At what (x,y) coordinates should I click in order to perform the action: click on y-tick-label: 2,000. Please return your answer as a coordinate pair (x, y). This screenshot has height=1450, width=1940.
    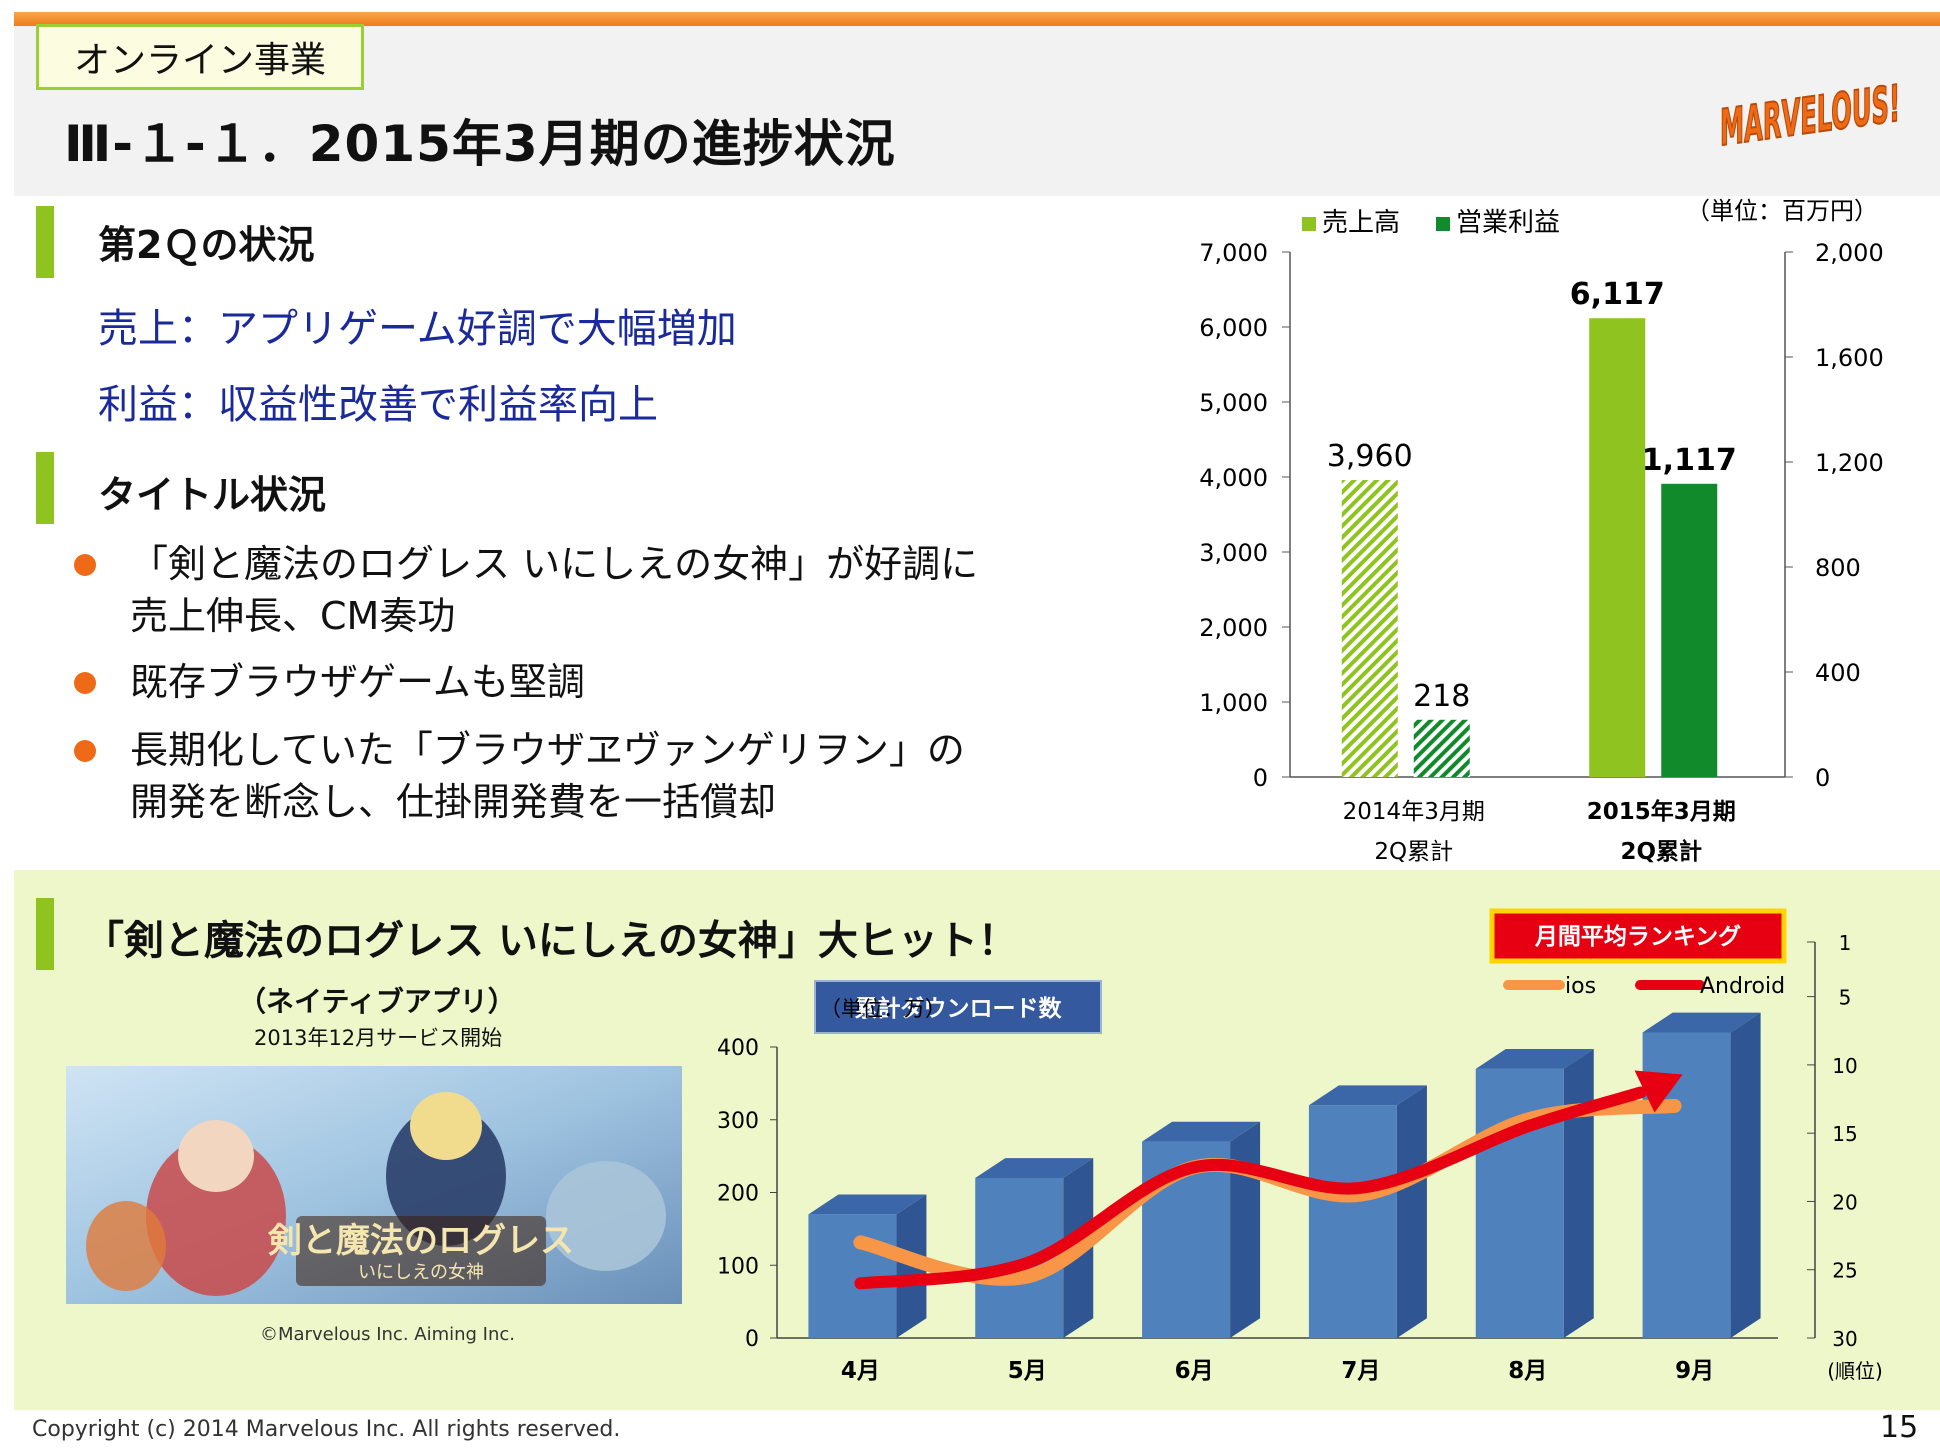
    Looking at the image, I should click on (1233, 628).